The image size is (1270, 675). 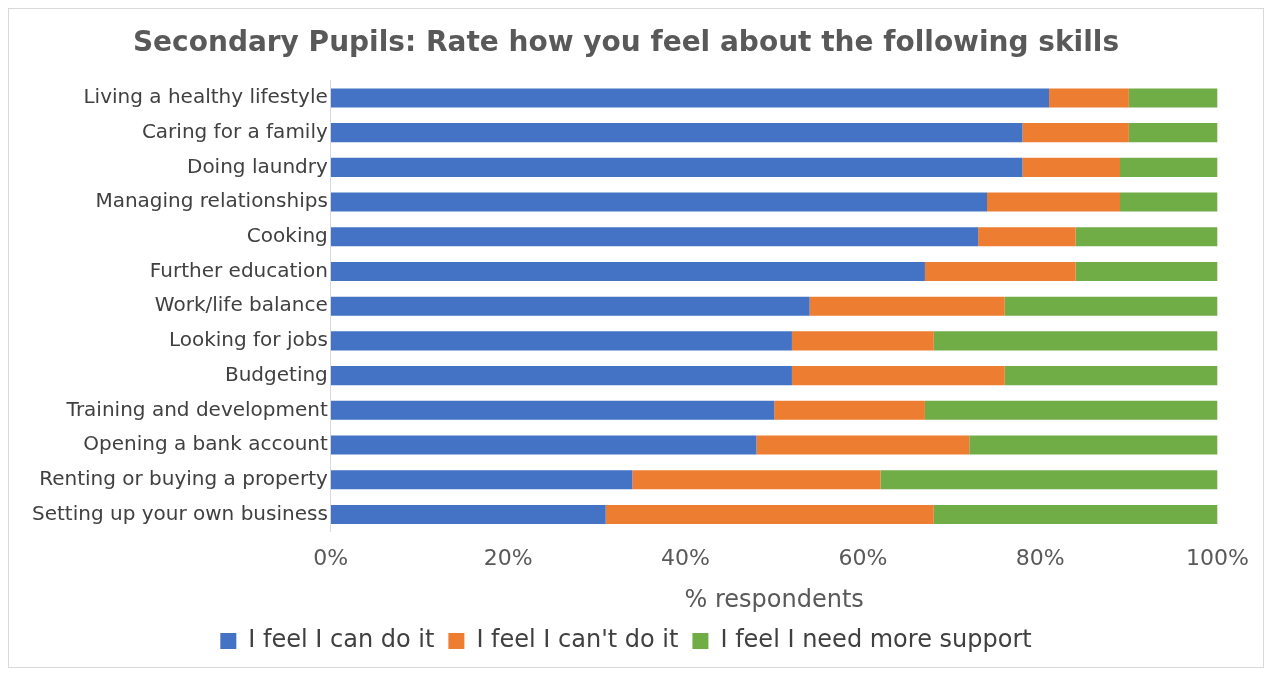 I want to click on y-tick-label: Budgeting, so click(x=276, y=373).